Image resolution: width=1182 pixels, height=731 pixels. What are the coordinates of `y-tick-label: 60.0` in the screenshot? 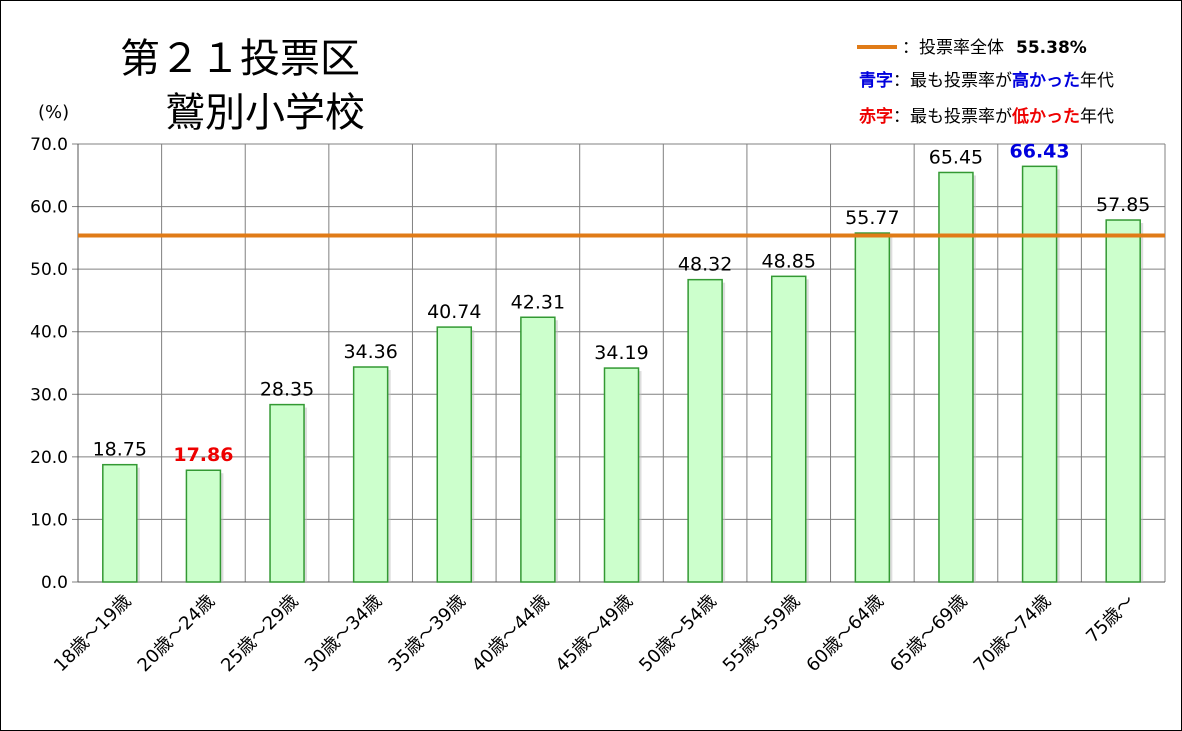 It's located at (49, 208).